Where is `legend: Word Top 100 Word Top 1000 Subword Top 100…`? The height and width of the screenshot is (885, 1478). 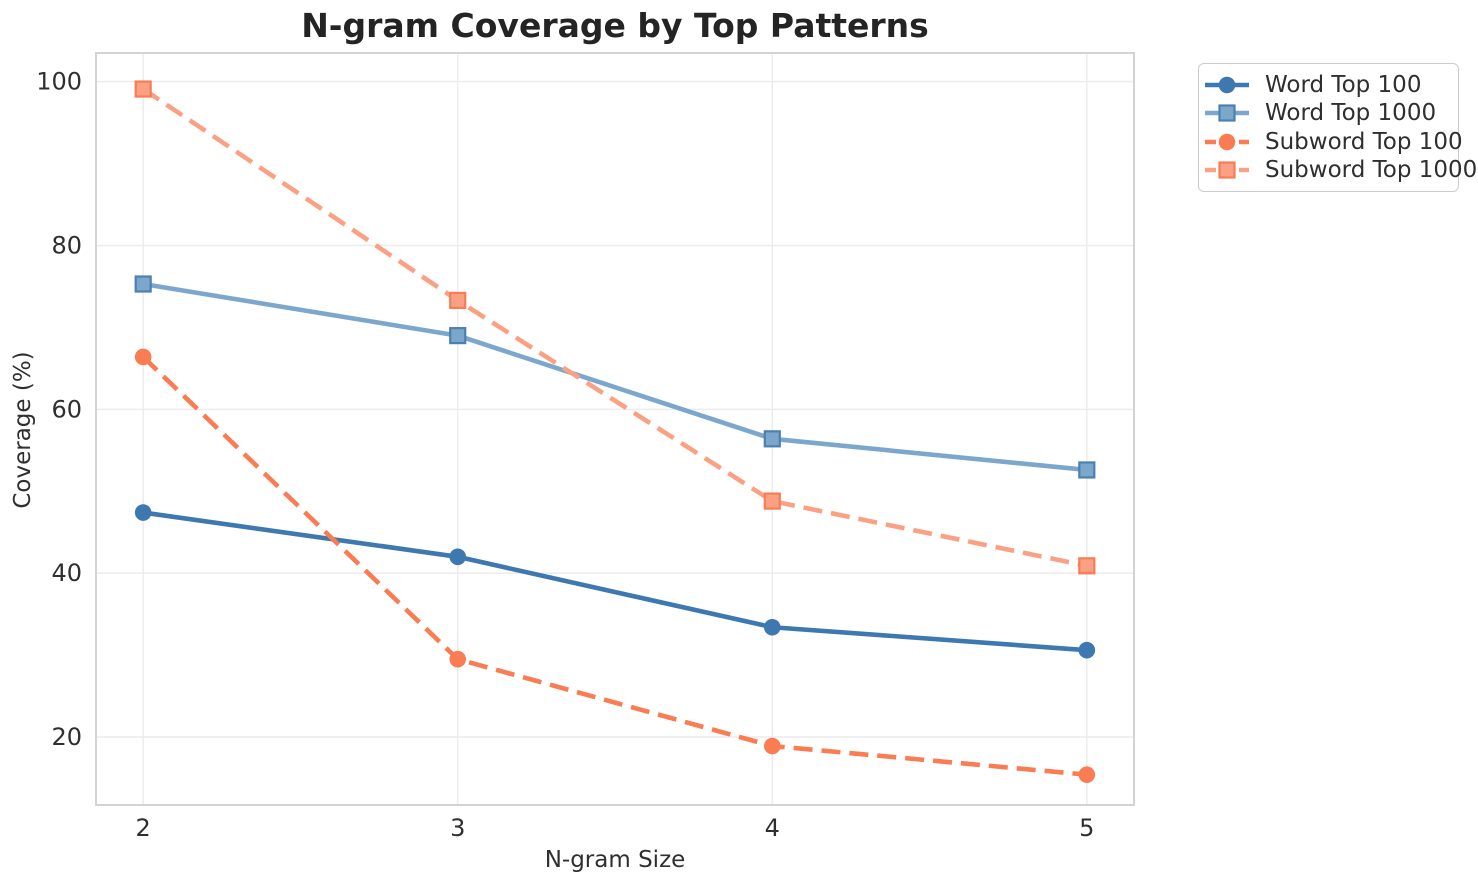
legend: Word Top 100 Word Top 1000 Subword Top 100… is located at coordinates (1337, 127).